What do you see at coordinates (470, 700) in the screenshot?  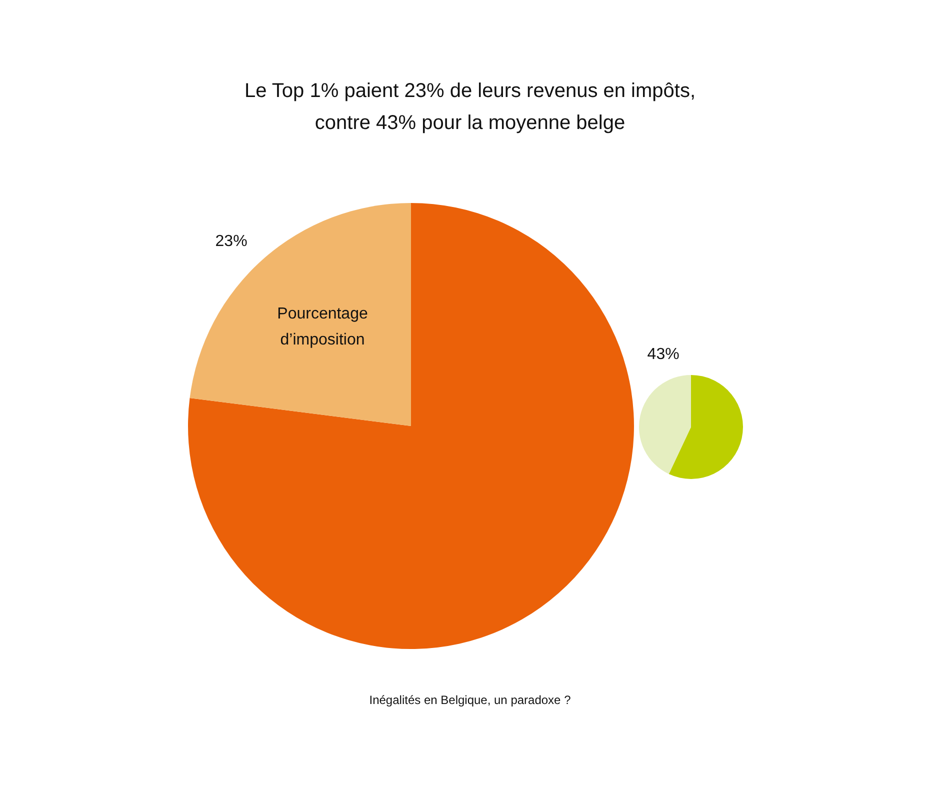 I see `text: Inégalités en Belgique, un paradoxe ?` at bounding box center [470, 700].